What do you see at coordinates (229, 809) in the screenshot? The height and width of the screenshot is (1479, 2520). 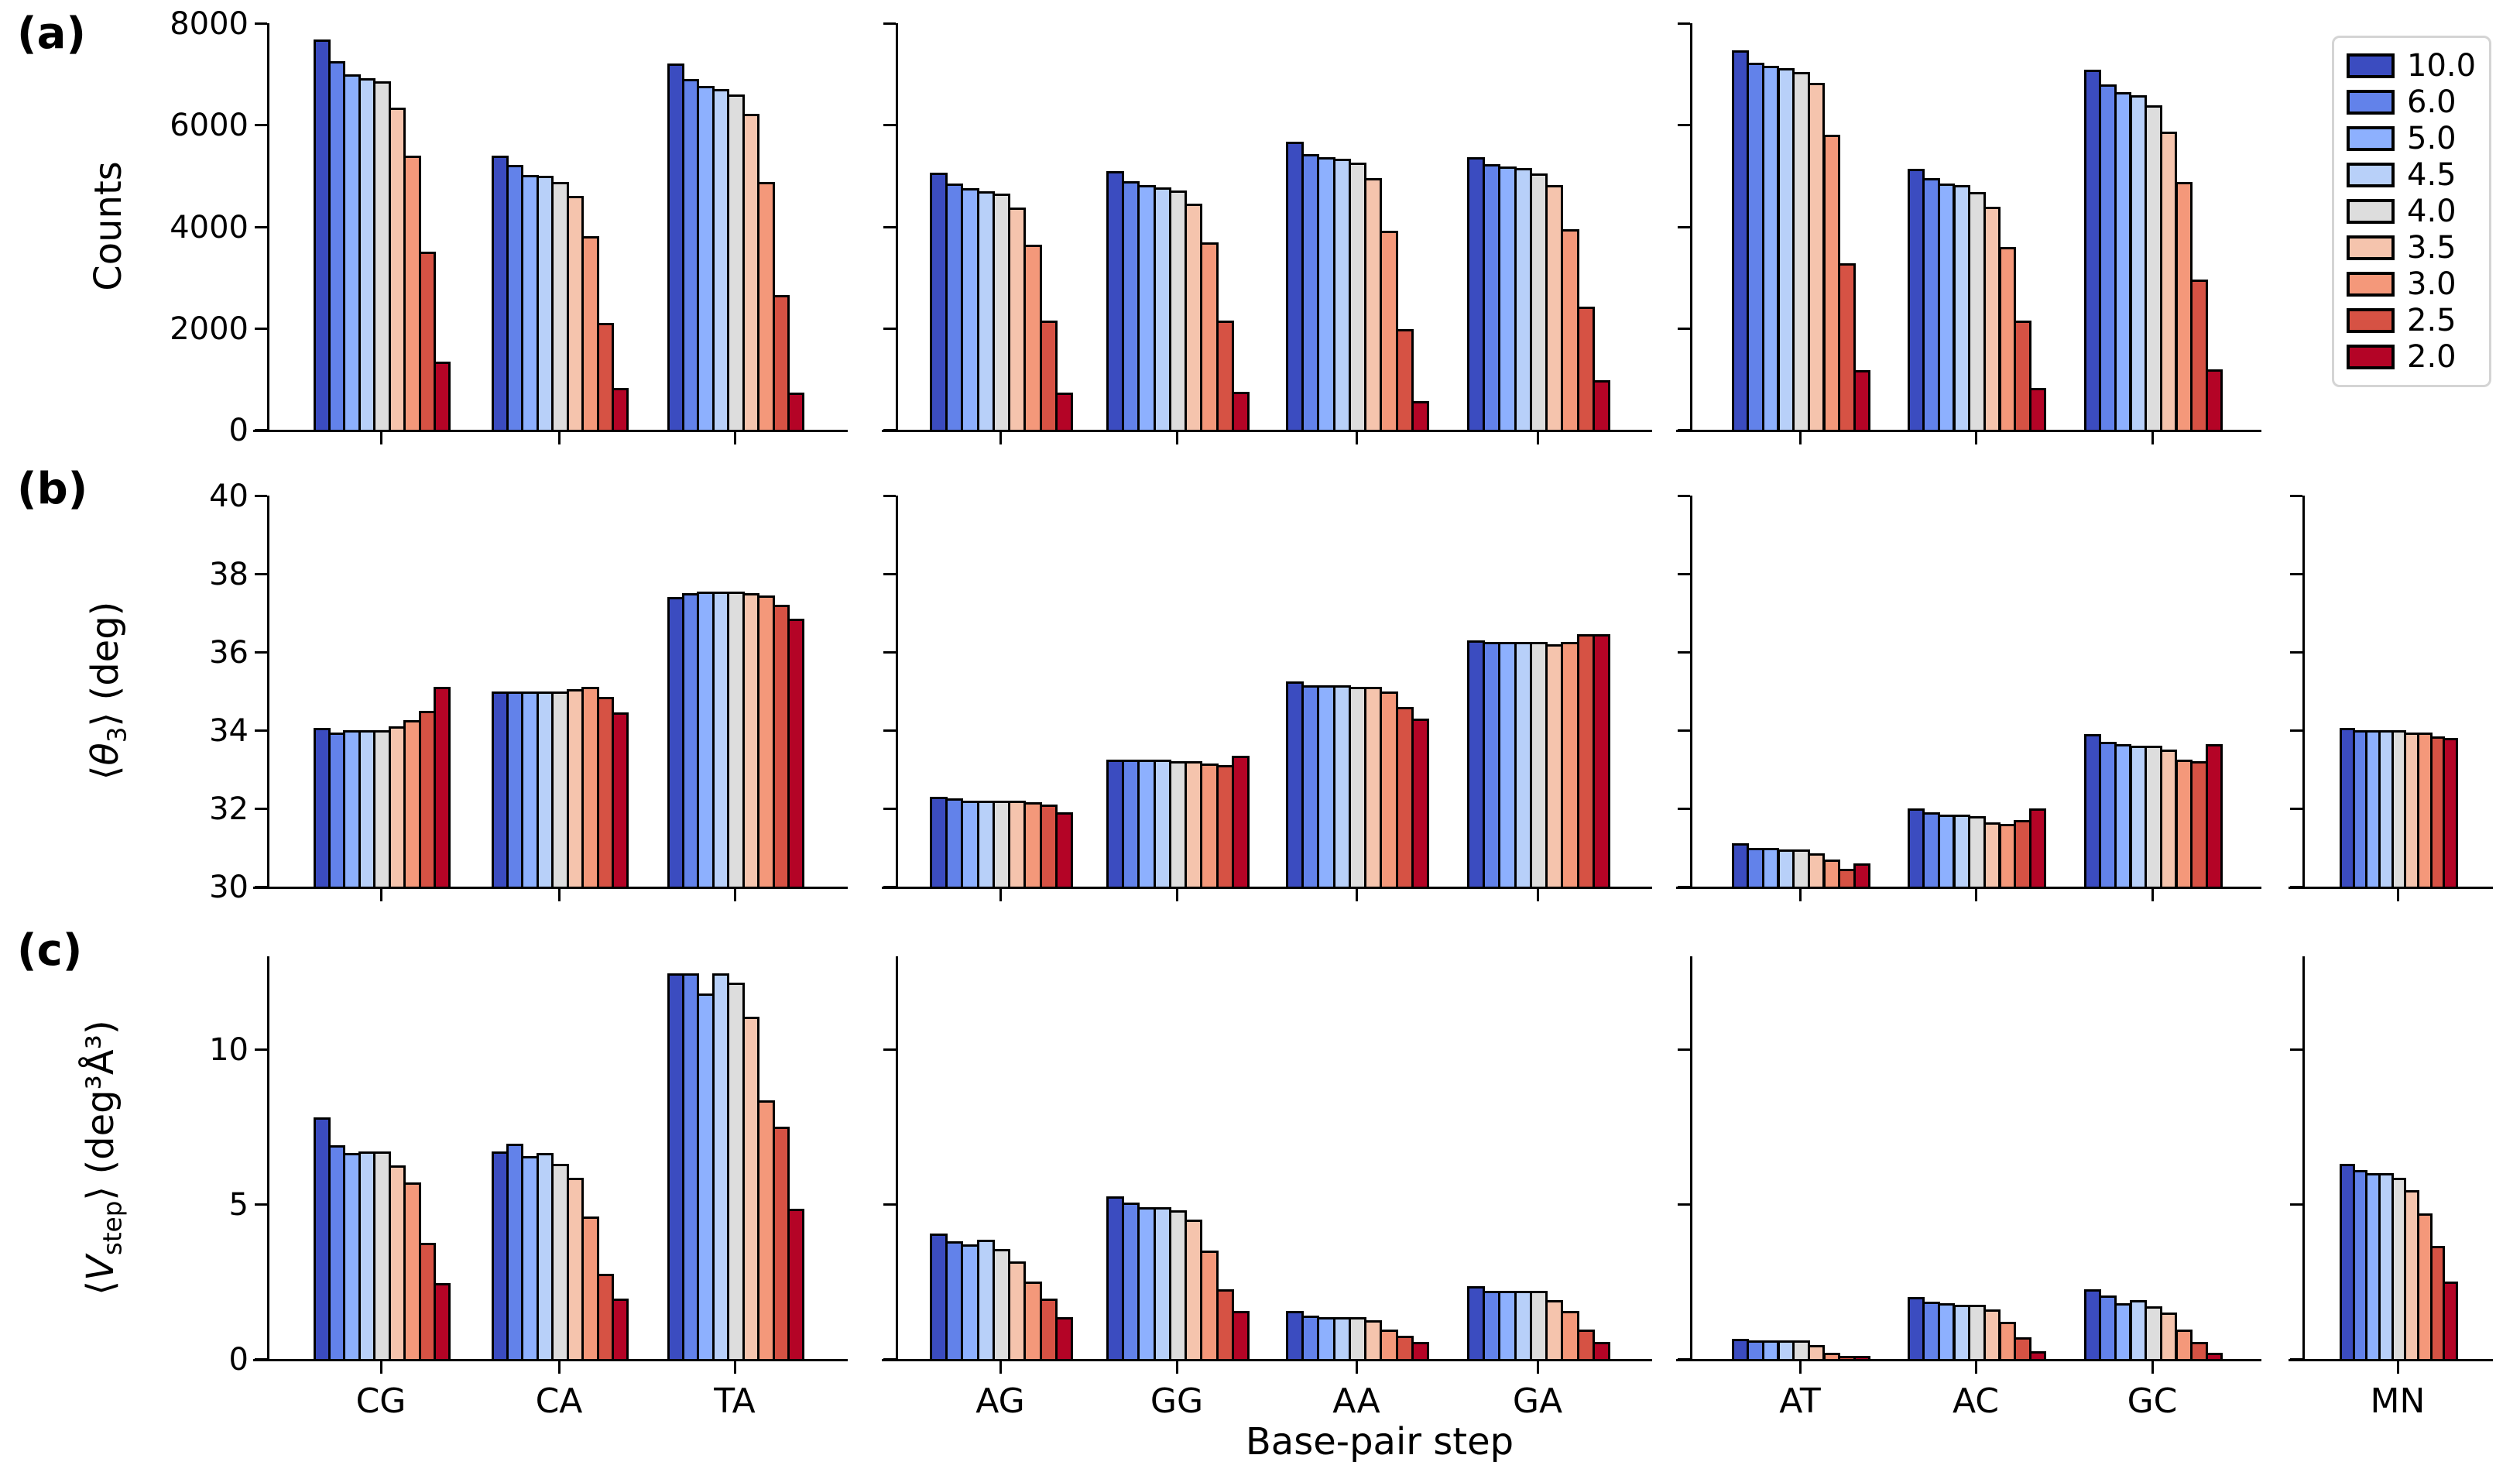 I see `y-tick-label: 32` at bounding box center [229, 809].